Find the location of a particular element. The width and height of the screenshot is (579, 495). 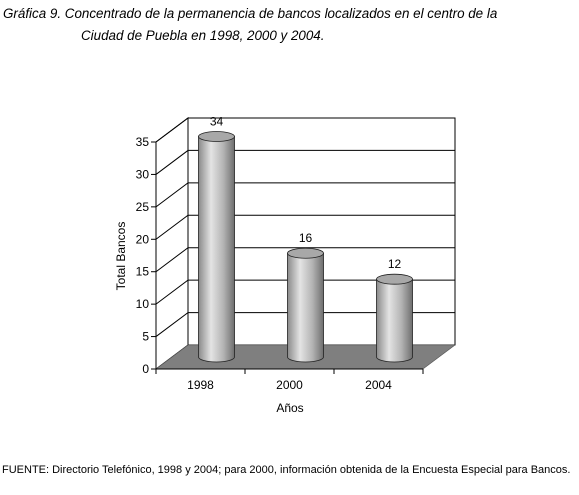

x-axis-label: Años is located at coordinates (289, 408).